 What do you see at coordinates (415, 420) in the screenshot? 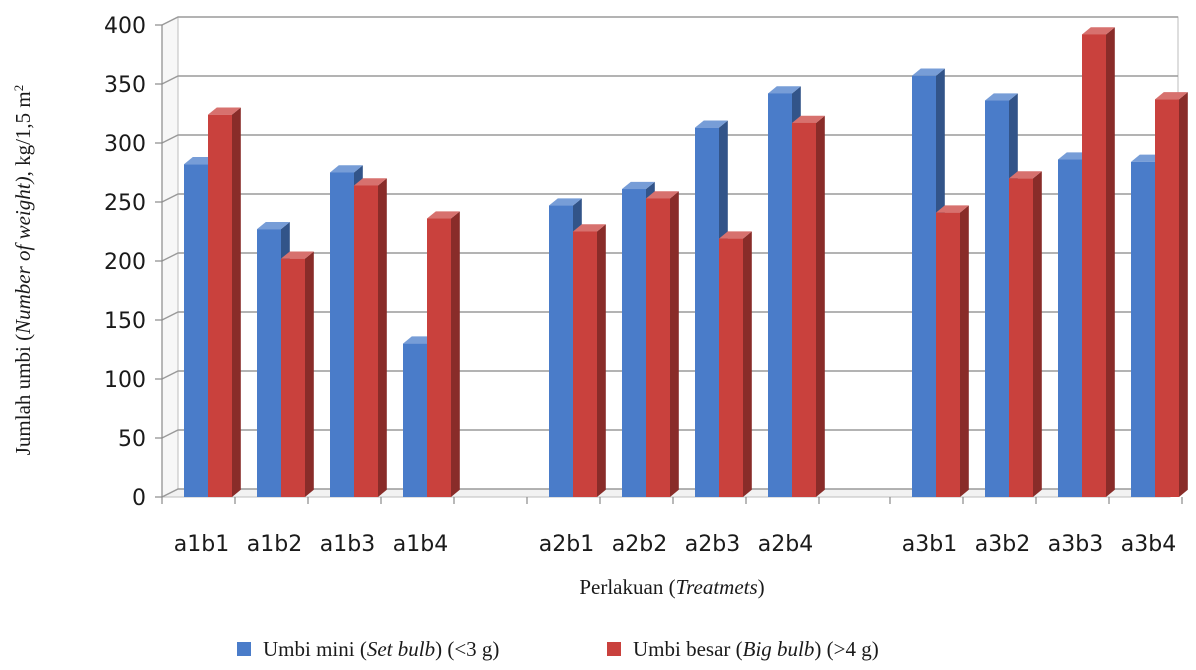
I see `bar-set-bulb-a1b4-front` at bounding box center [415, 420].